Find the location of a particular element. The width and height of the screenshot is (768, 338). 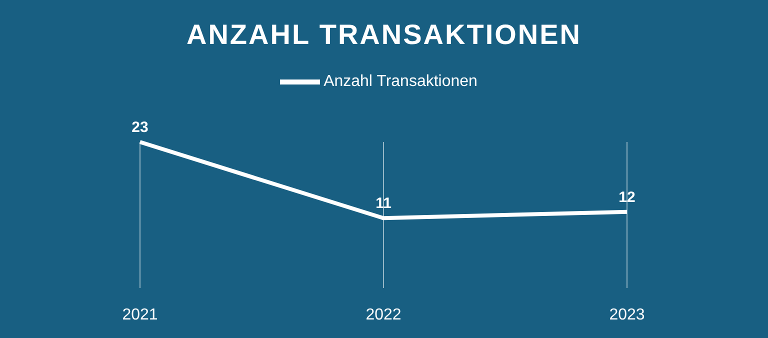

x-tick-label: 2022 is located at coordinates (384, 315).